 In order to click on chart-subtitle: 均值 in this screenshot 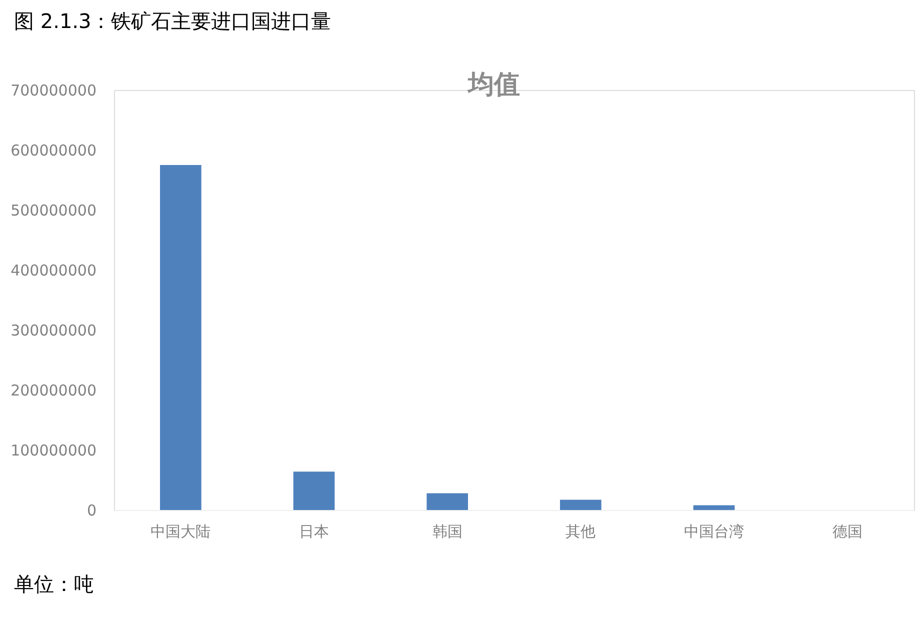, I will do `click(493, 85)`.